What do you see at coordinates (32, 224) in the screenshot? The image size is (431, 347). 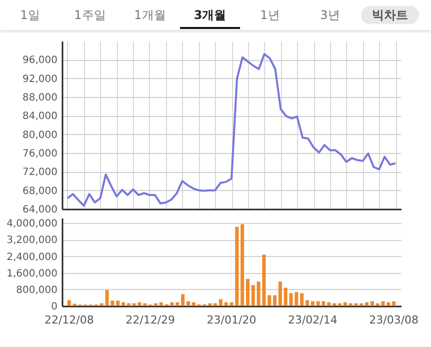 I see `y-tick-label: 4,000,000` at bounding box center [32, 224].